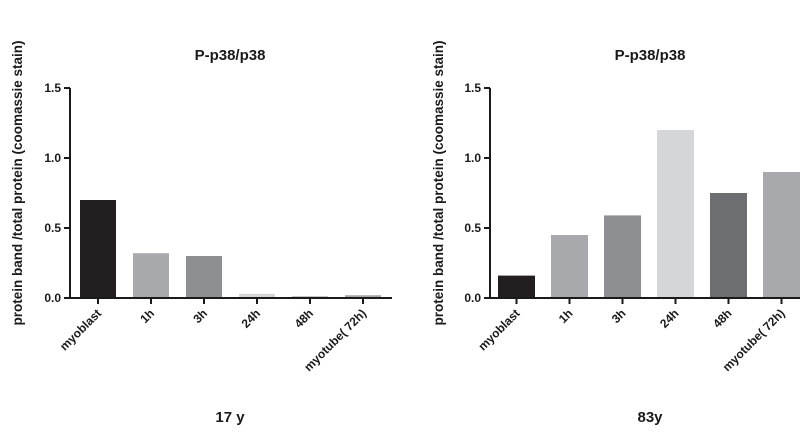  Describe the element at coordinates (230, 417) in the screenshot. I see `panel-footer-label: 17 y` at that location.